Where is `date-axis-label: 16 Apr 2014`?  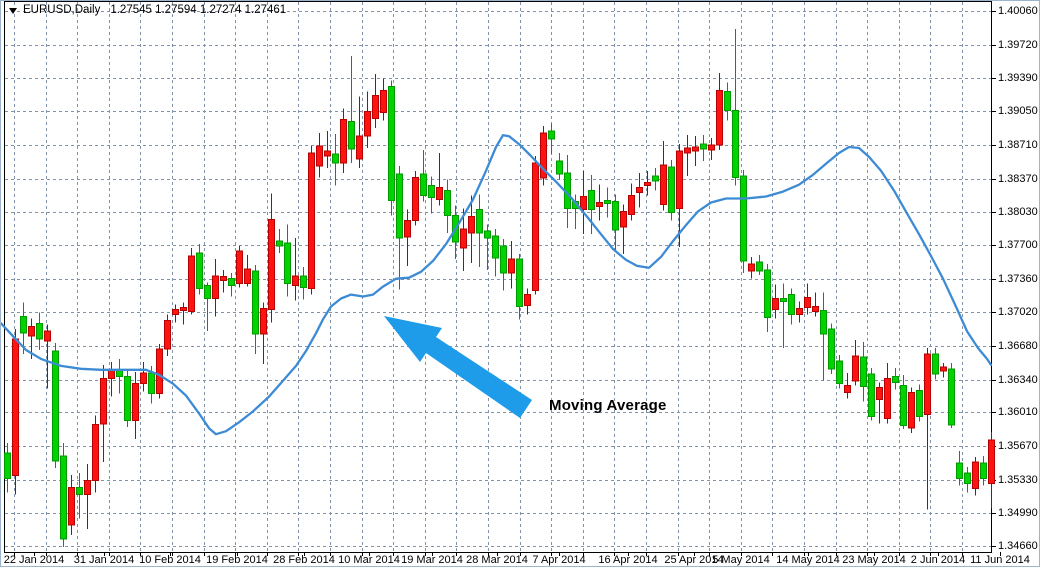
date-axis-label: 16 Apr 2014 is located at coordinates (628, 560).